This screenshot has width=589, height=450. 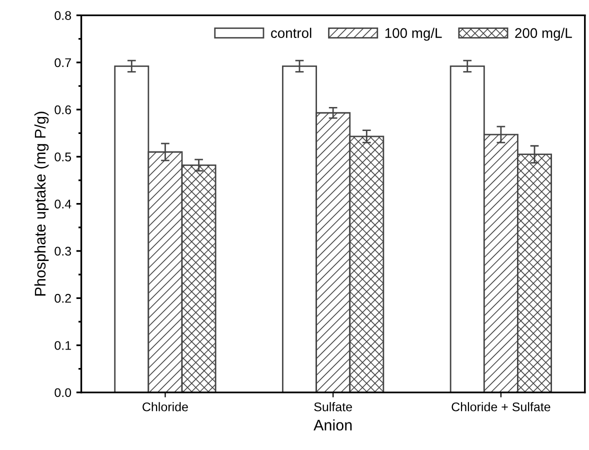 What do you see at coordinates (333, 425) in the screenshot?
I see `x-axis-title: Anion` at bounding box center [333, 425].